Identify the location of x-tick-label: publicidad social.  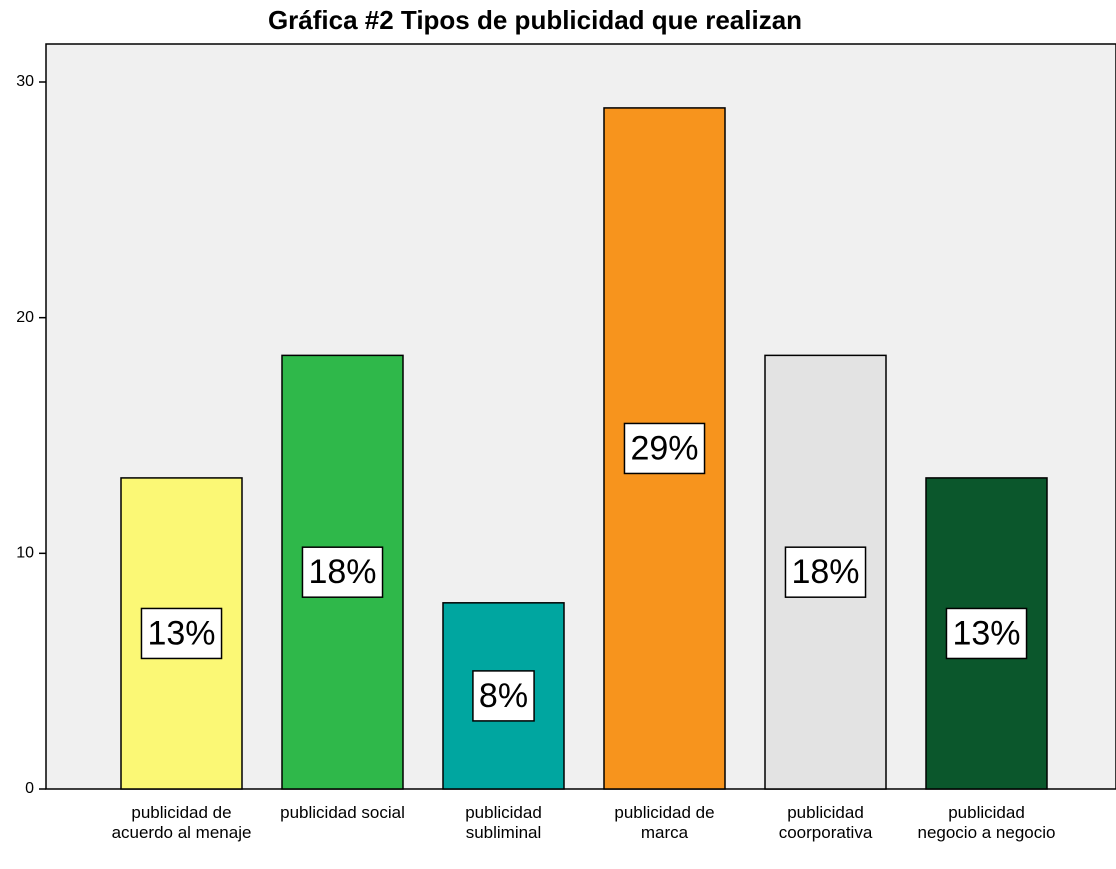
(342, 812).